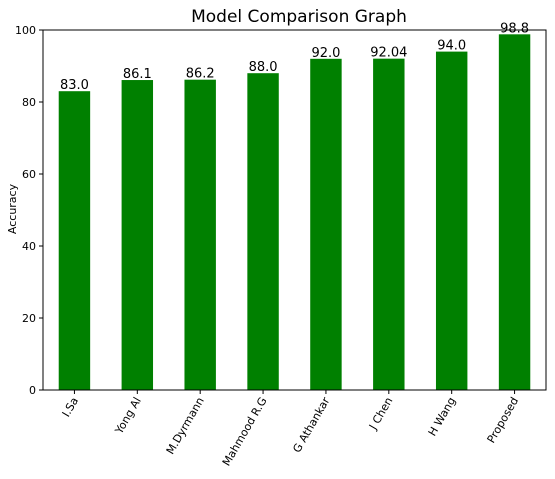 The width and height of the screenshot is (555, 479). Describe the element at coordinates (299, 17) in the screenshot. I see `chart-title: Model Comparison Graph` at that location.